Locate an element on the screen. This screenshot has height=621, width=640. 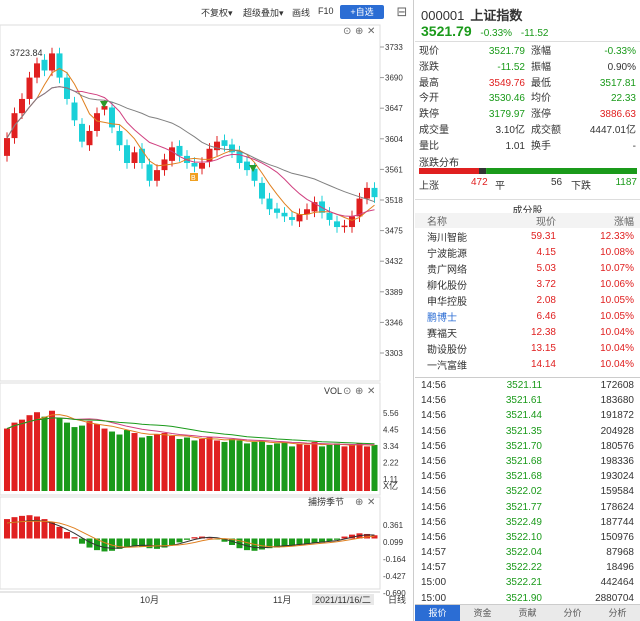
stock-pct-cell: 10.07% is located at coordinates (617, 268).